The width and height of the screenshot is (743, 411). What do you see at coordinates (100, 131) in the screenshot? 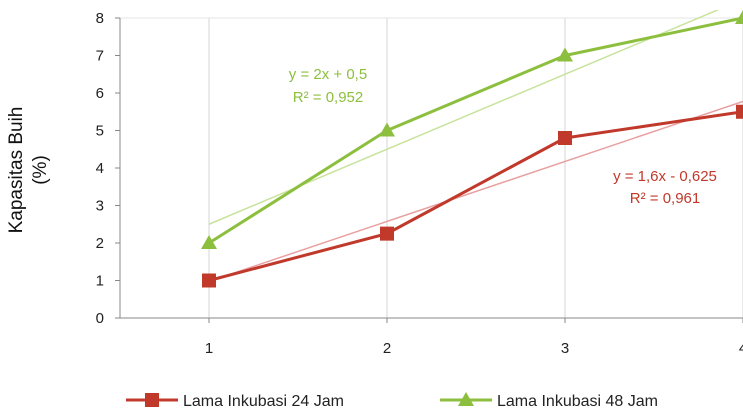
I see `y-tick-label-5: 5` at bounding box center [100, 131].